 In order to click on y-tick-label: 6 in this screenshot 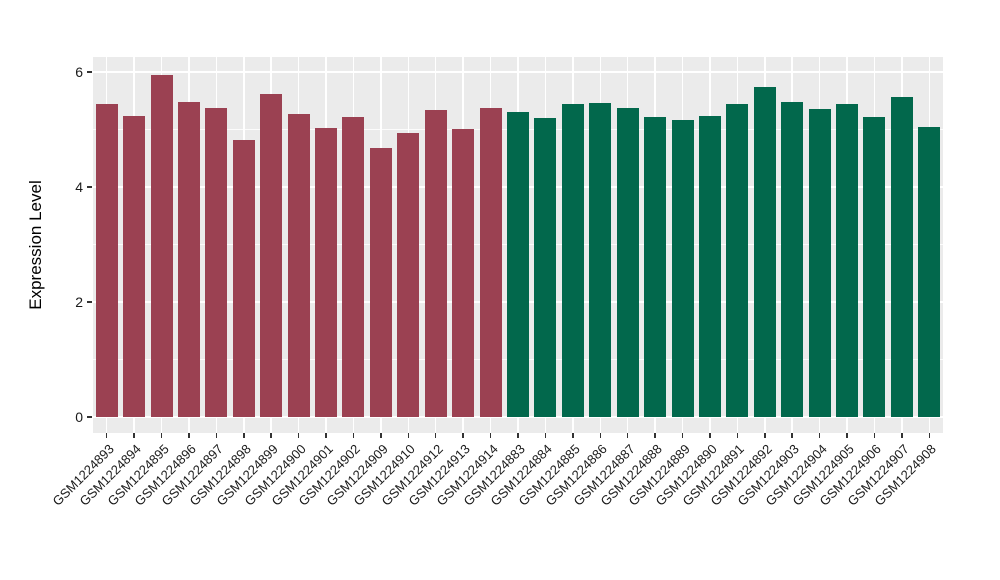, I will do `click(79, 71)`.